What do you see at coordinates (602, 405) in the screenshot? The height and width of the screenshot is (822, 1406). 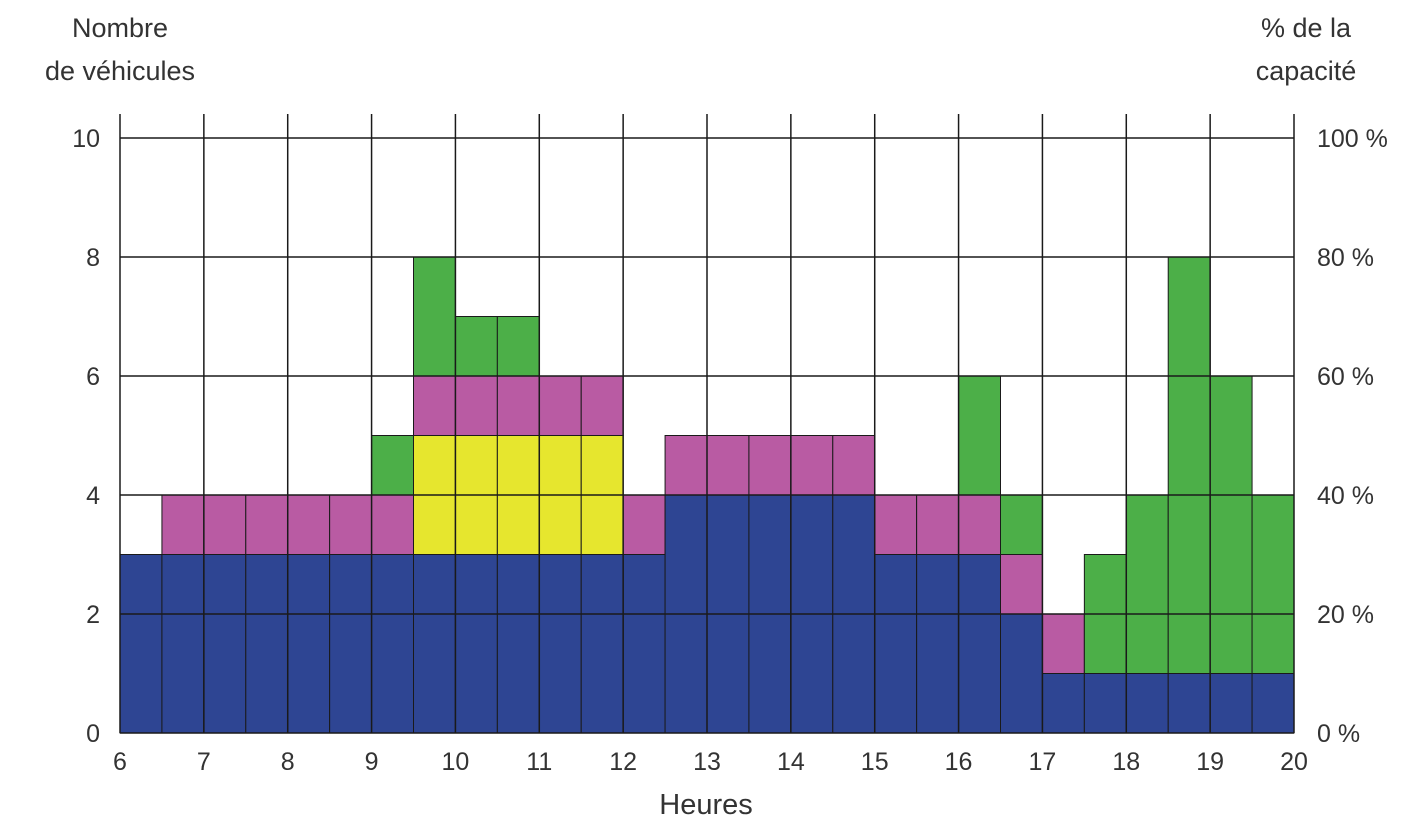 I see `bar-segment-s2-b11` at bounding box center [602, 405].